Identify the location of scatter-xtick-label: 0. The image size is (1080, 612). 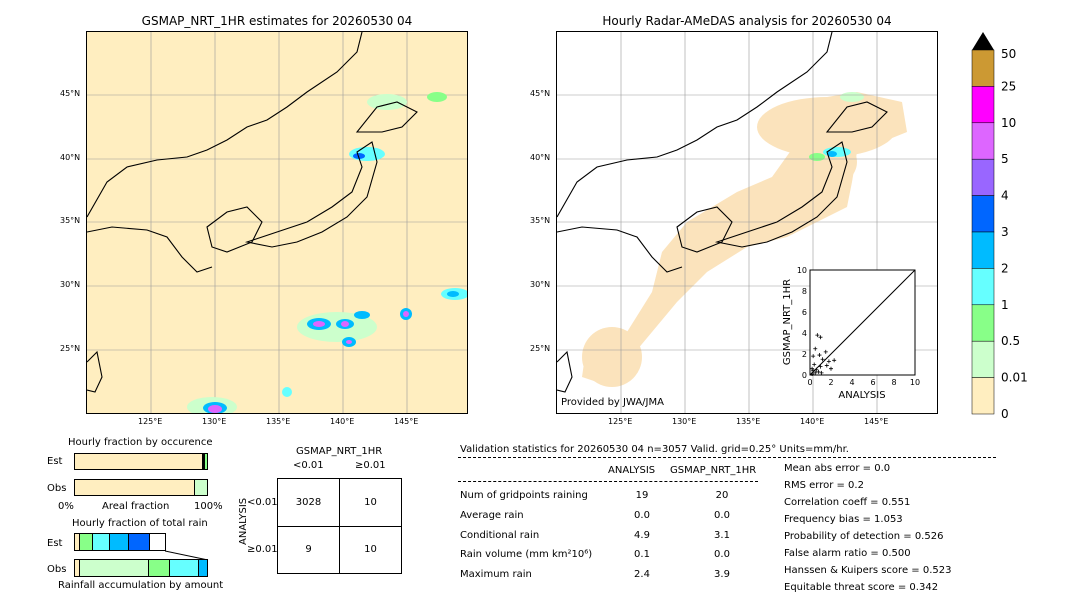
(809, 382).